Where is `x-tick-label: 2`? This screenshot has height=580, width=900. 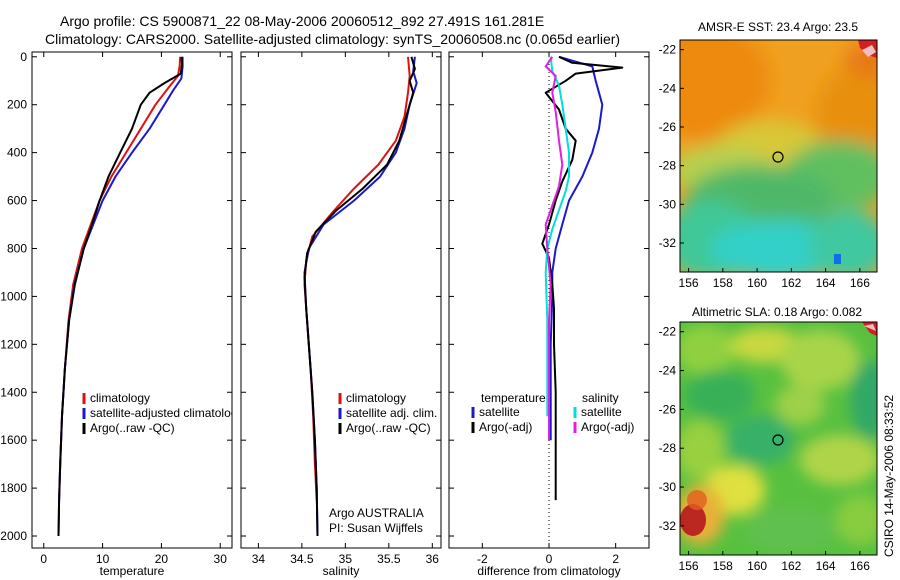 x-tick-label: 2 is located at coordinates (615, 559).